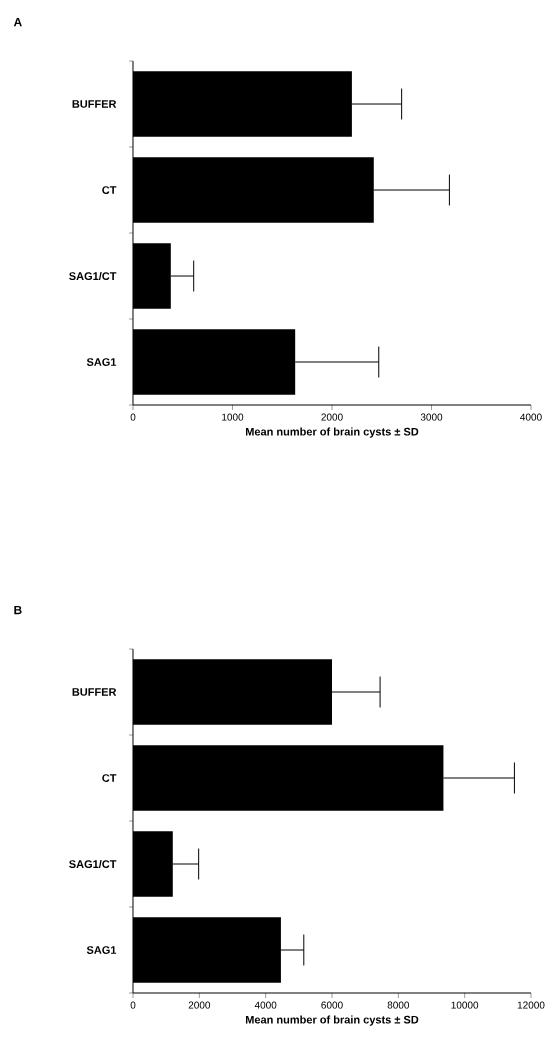  I want to click on text: A, so click(17, 22).